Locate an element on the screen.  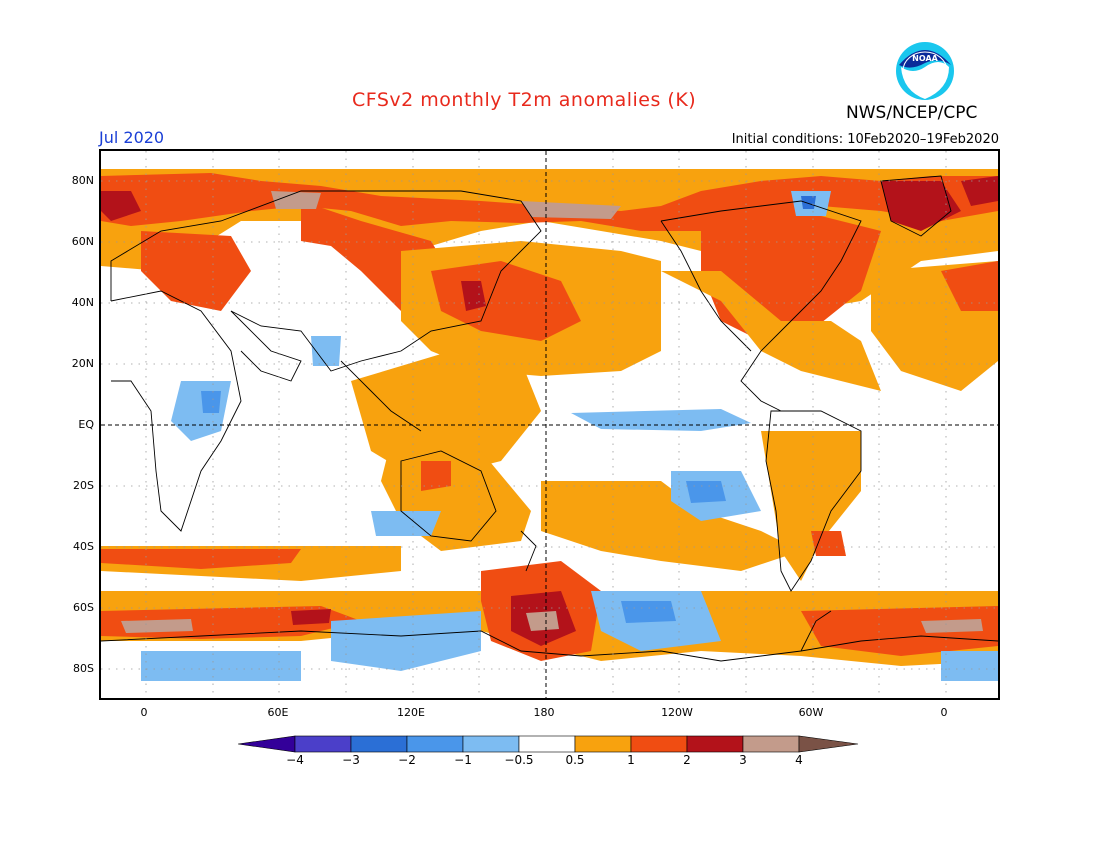
lon-label-0-east: 0 is located at coordinates (944, 712).